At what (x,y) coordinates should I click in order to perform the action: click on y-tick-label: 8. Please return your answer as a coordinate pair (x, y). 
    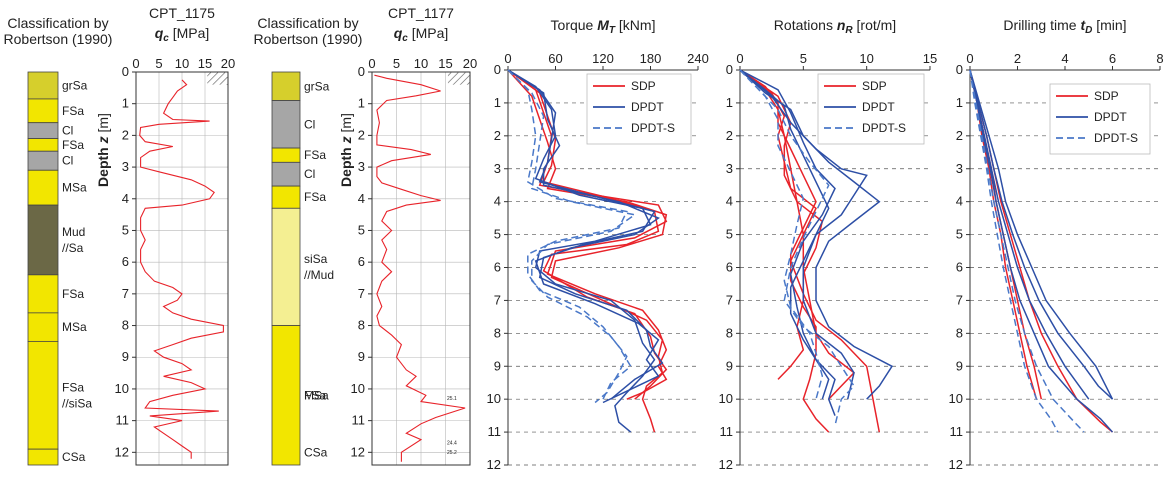
    Looking at the image, I should click on (125, 325).